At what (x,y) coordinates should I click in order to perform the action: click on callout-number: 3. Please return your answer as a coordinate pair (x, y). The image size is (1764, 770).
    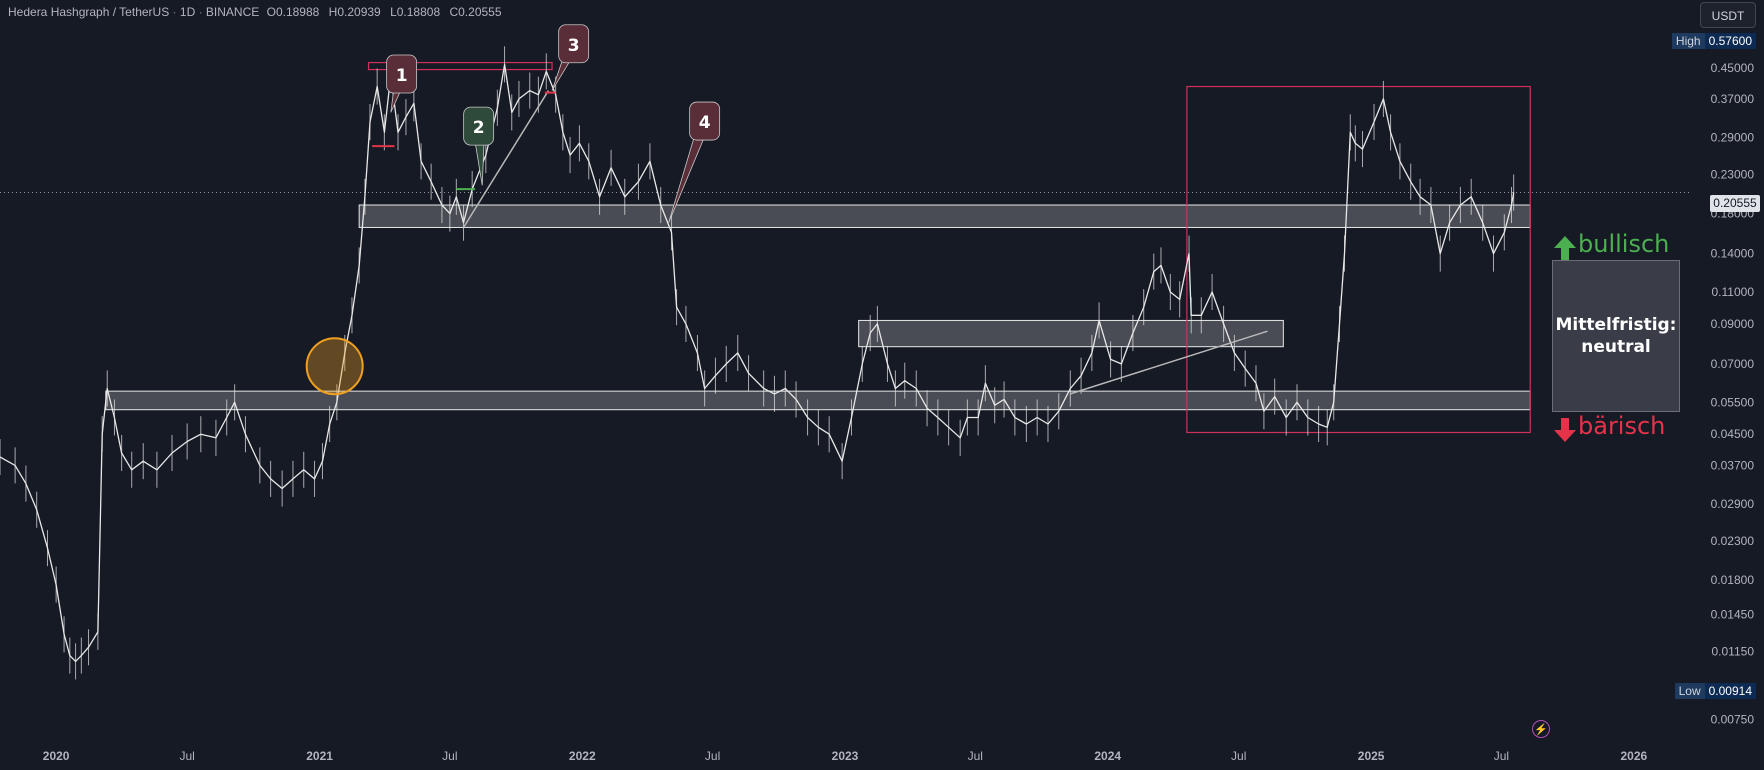
    Looking at the image, I should click on (574, 46).